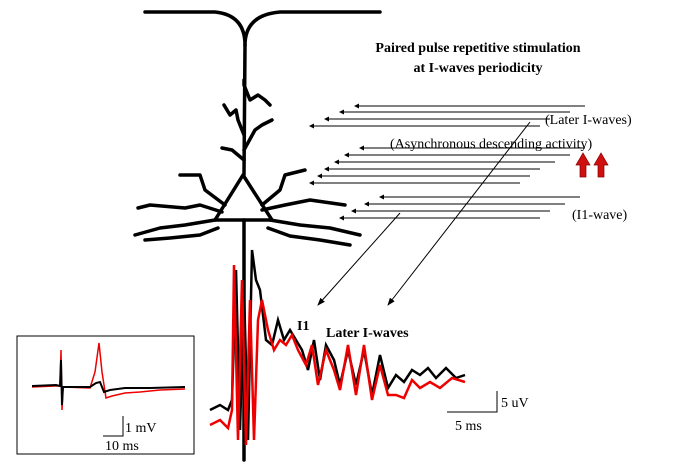 The width and height of the screenshot is (673, 467). I want to click on scale-label: 5 ms, so click(468, 426).